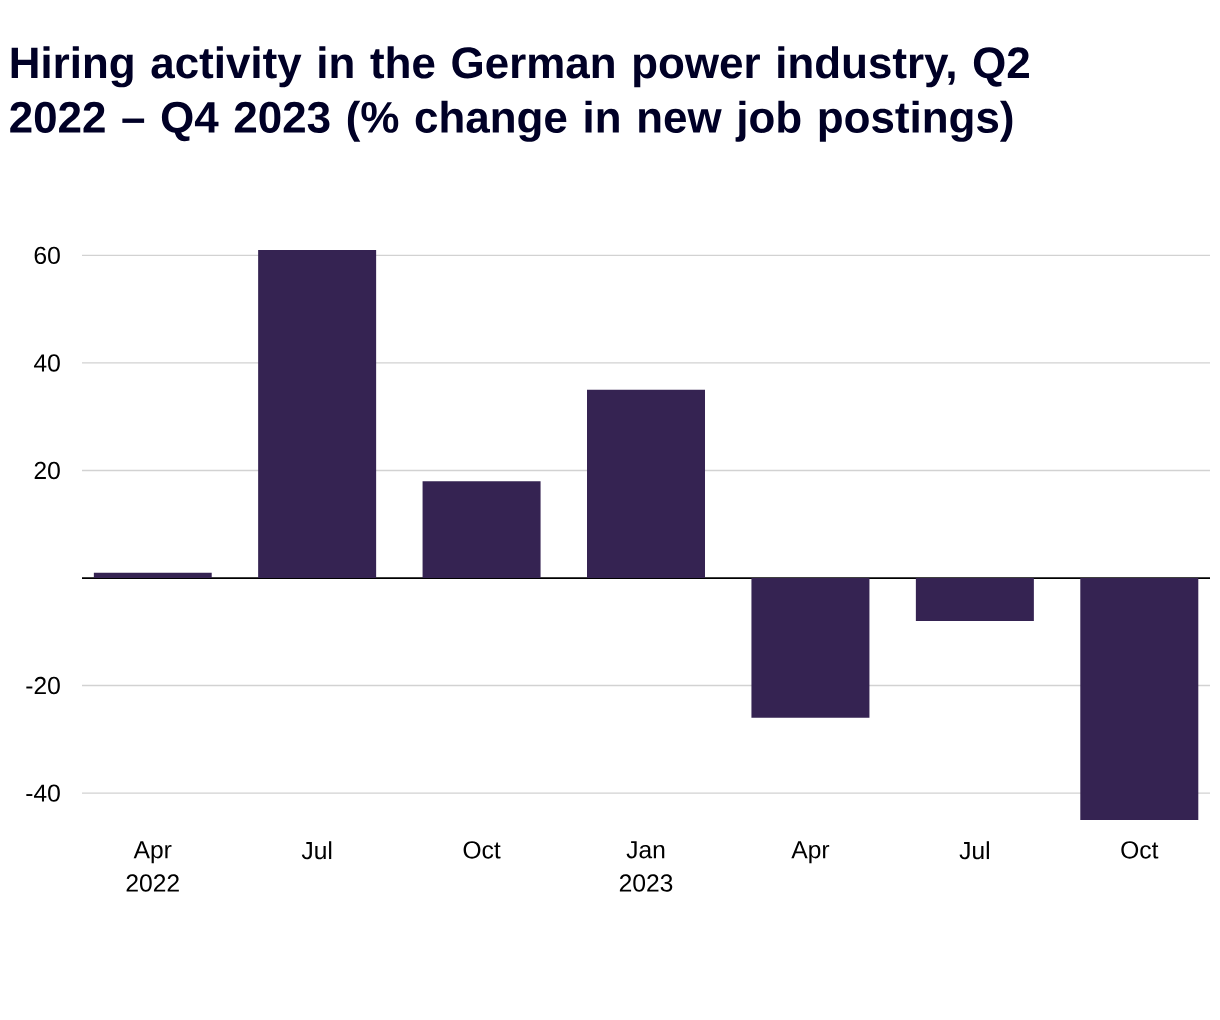 The width and height of the screenshot is (1220, 1020). I want to click on x-tick-label: Apr 2022, so click(152, 866).